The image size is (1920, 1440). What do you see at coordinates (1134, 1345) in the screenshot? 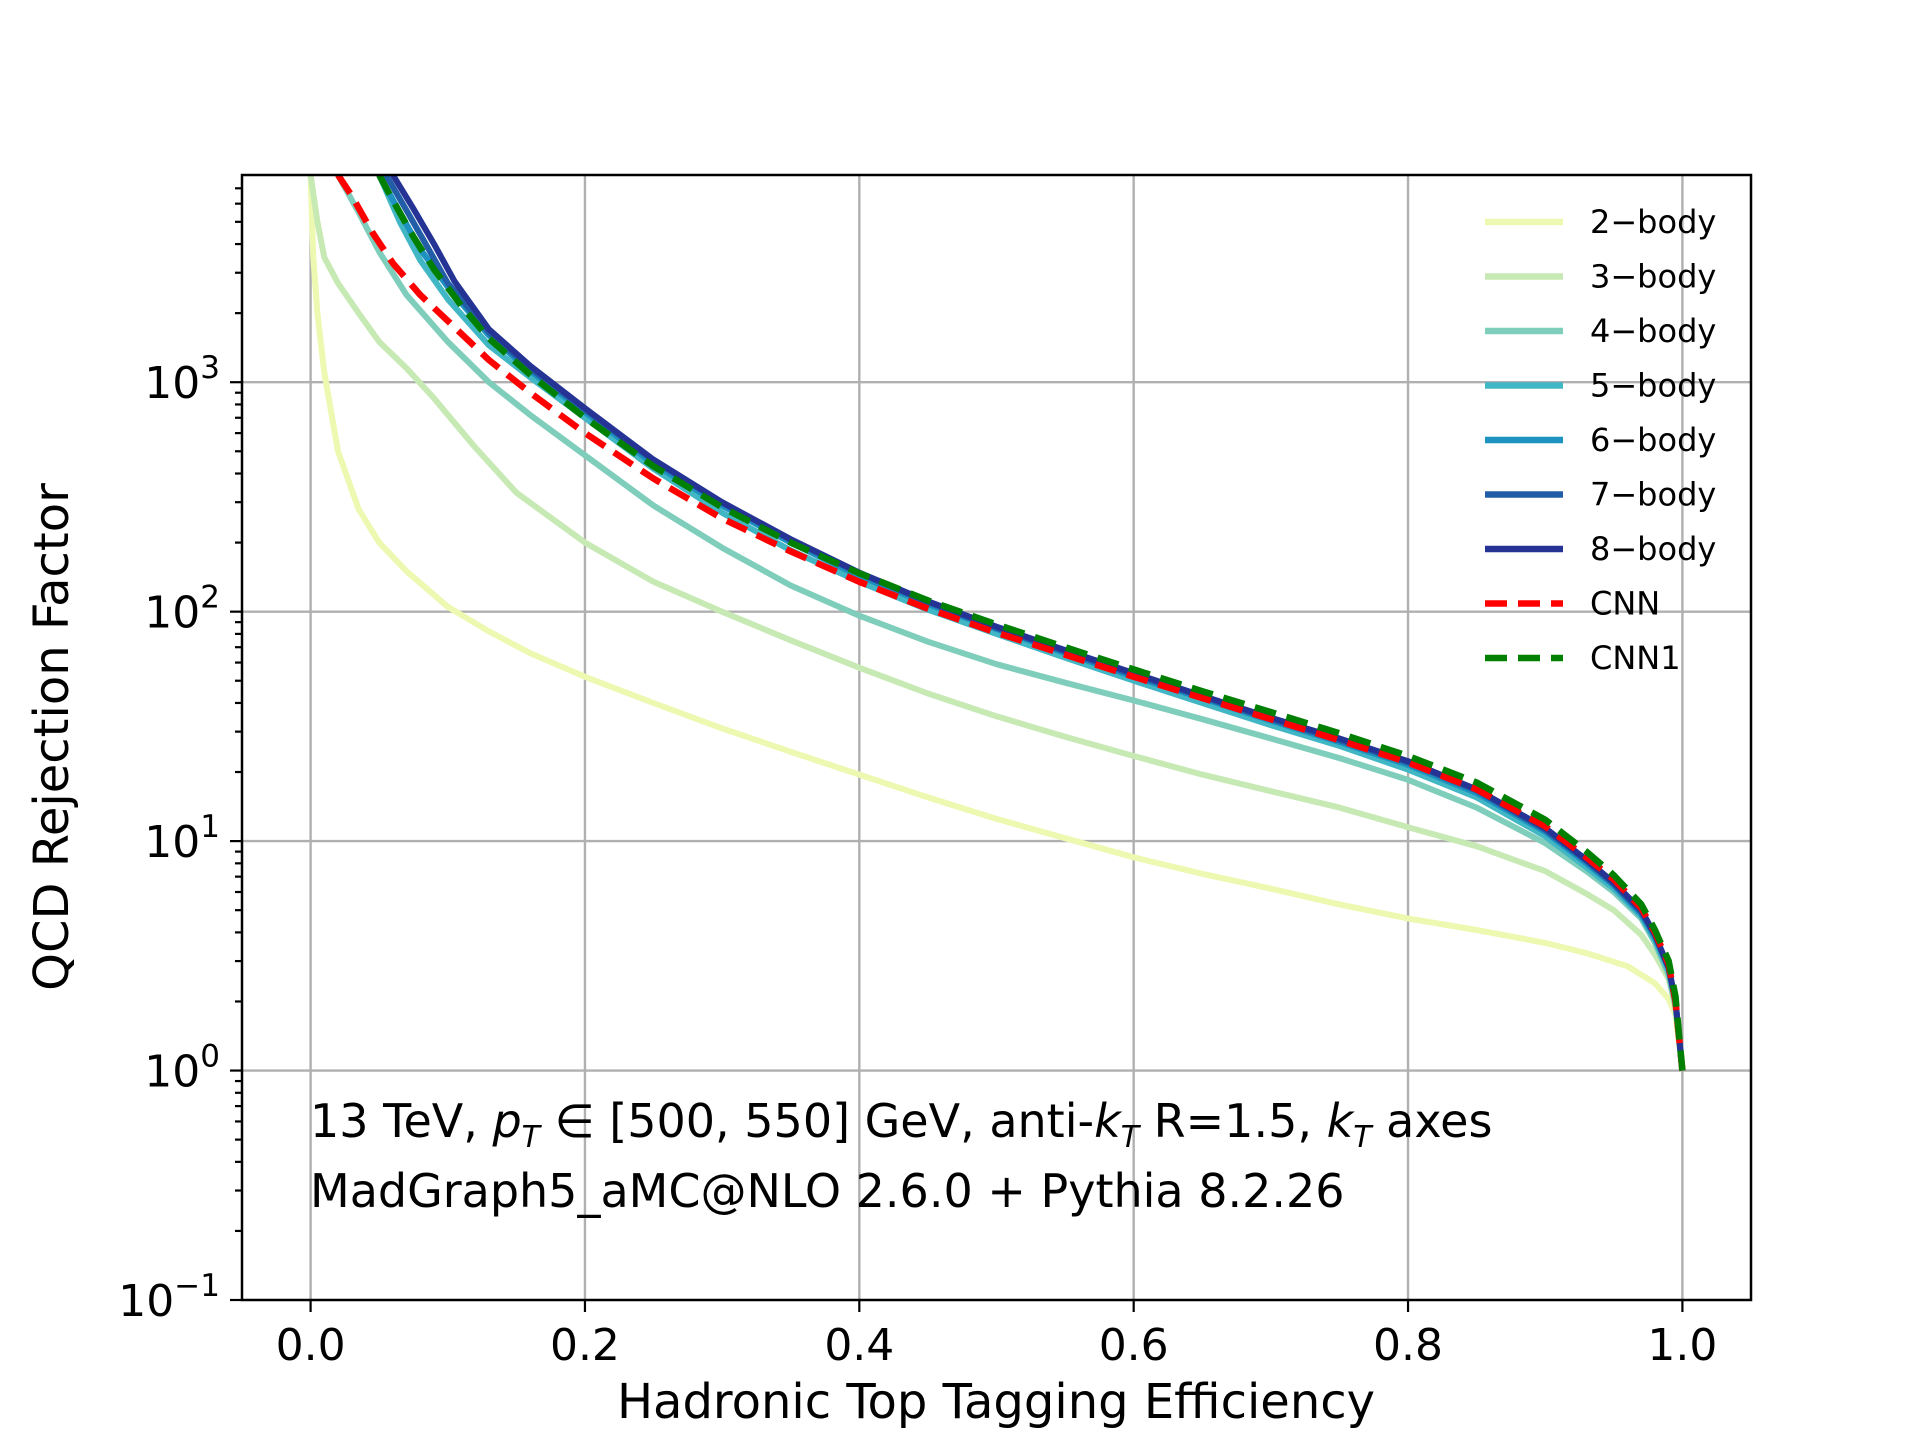
I see `x-tick-label: 0.6` at bounding box center [1134, 1345].